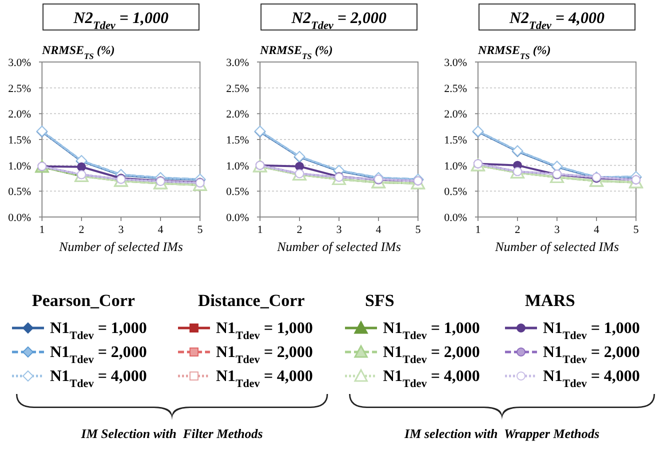  What do you see at coordinates (84, 300) in the screenshot?
I see `text: Pearson_Corr` at bounding box center [84, 300].